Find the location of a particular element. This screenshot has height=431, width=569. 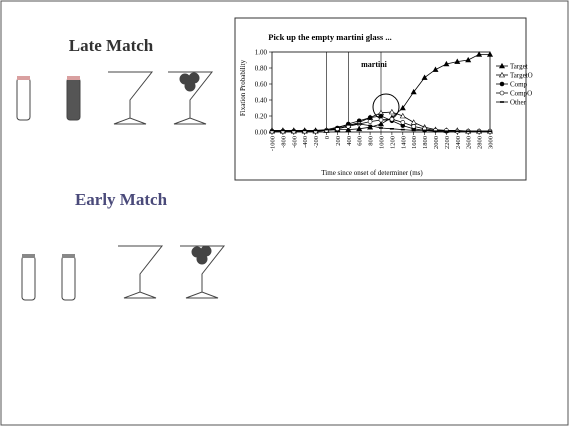

x-tick-label: 800 is located at coordinates (371, 141).